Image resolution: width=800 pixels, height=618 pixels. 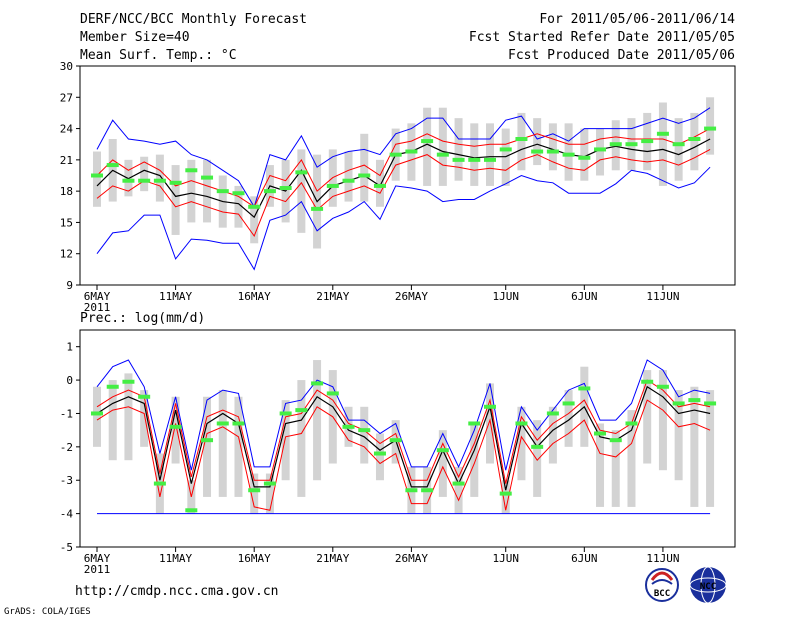 I want to click on fcst-produced-date: Fcst Produced Date 2011/05/06, so click(x=621, y=55).